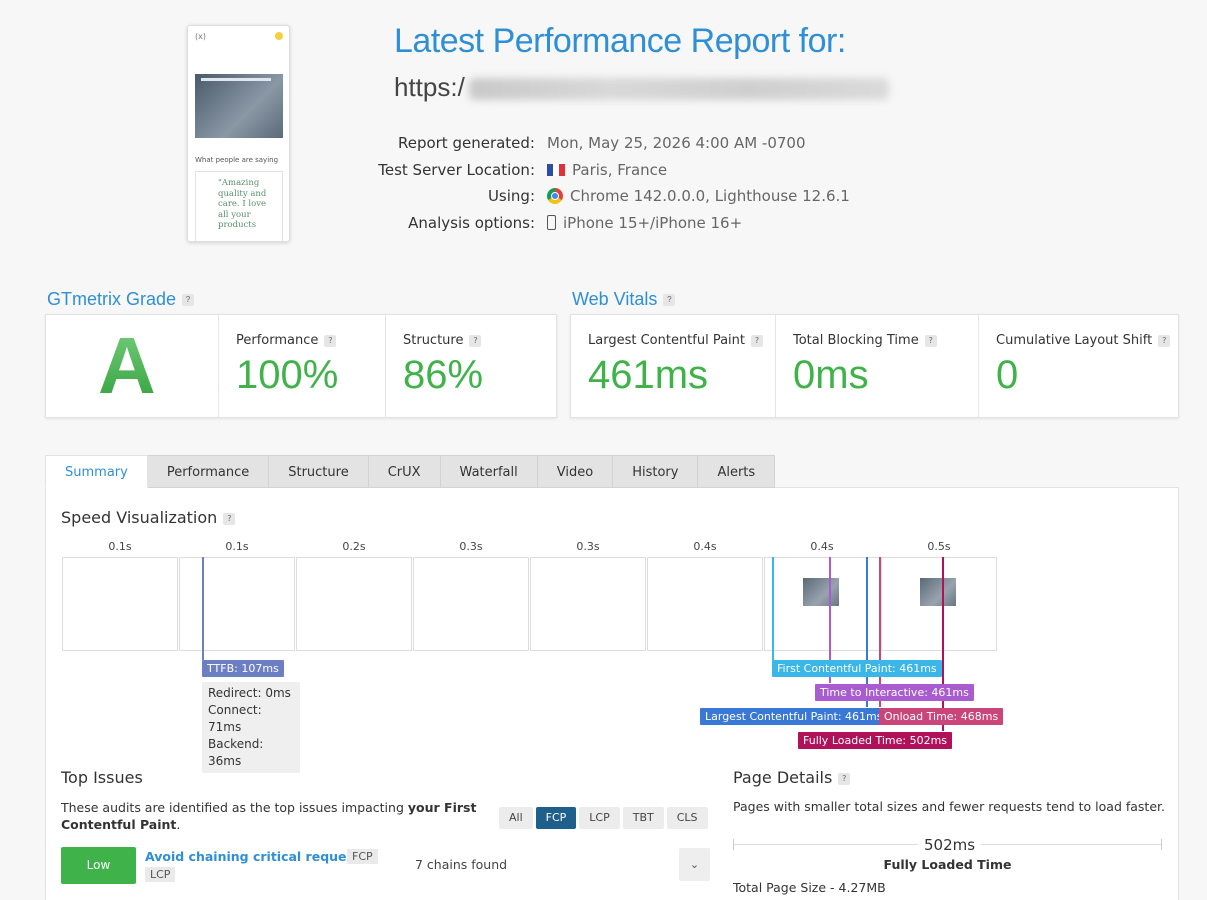 The image size is (1207, 900). I want to click on gtmetrix-grade-card: A Performance? 100% Structure? 86%, so click(301, 366).